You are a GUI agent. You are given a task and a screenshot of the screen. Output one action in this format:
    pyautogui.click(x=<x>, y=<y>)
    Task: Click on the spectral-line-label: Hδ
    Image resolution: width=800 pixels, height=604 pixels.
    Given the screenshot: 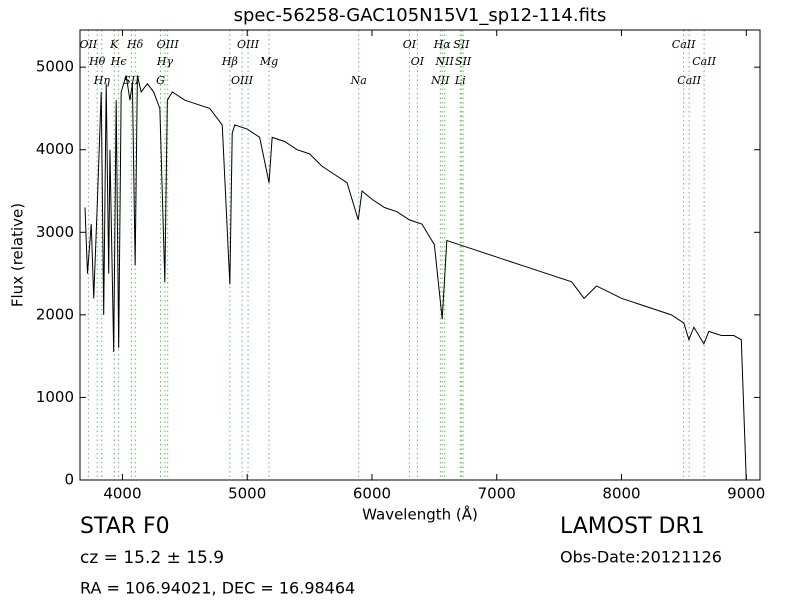 What is the action you would take?
    pyautogui.click(x=135, y=44)
    